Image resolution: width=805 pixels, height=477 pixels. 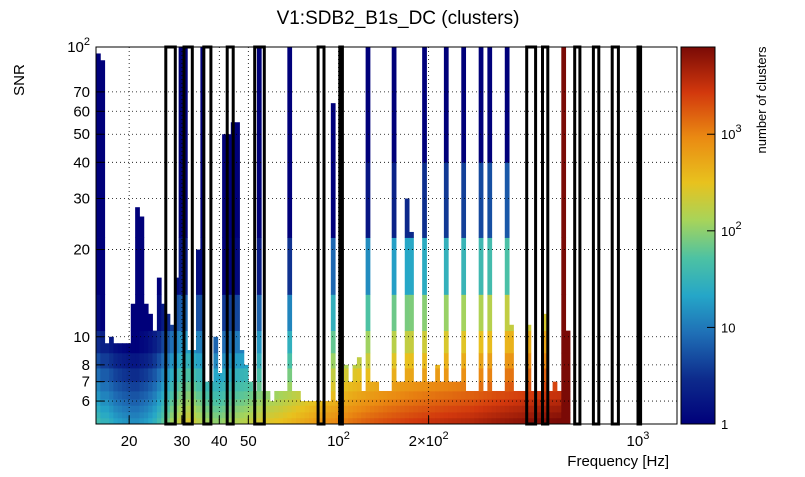 What do you see at coordinates (81, 162) in the screenshot?
I see `y-tick-label: 40` at bounding box center [81, 162].